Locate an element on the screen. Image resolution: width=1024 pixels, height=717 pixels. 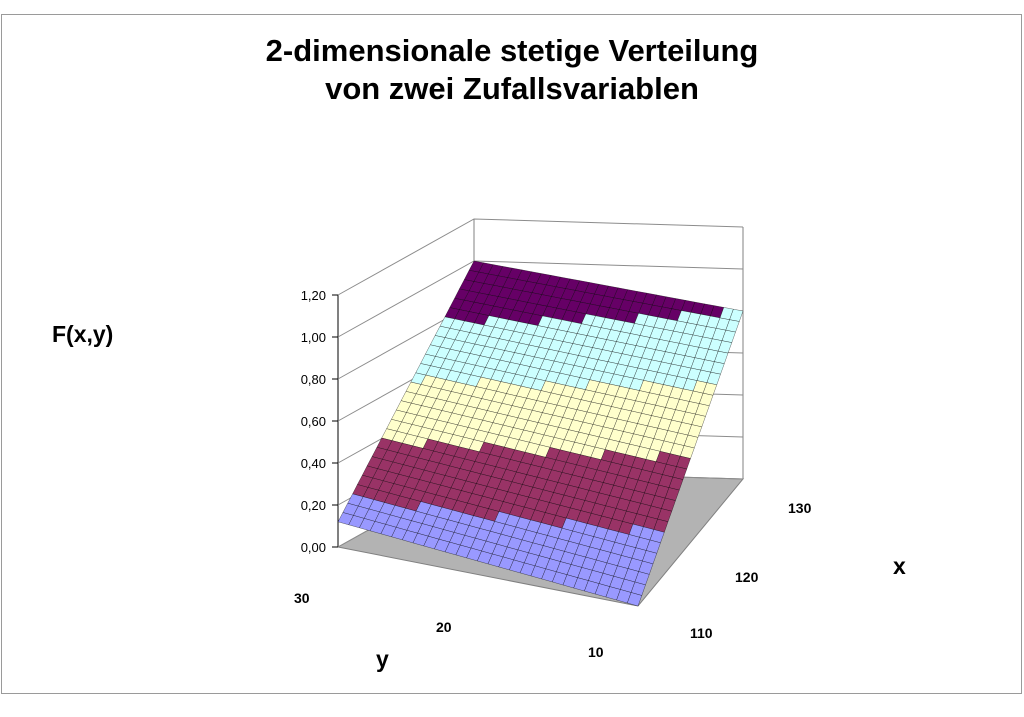
y-tick-label: 20 is located at coordinates (444, 627).